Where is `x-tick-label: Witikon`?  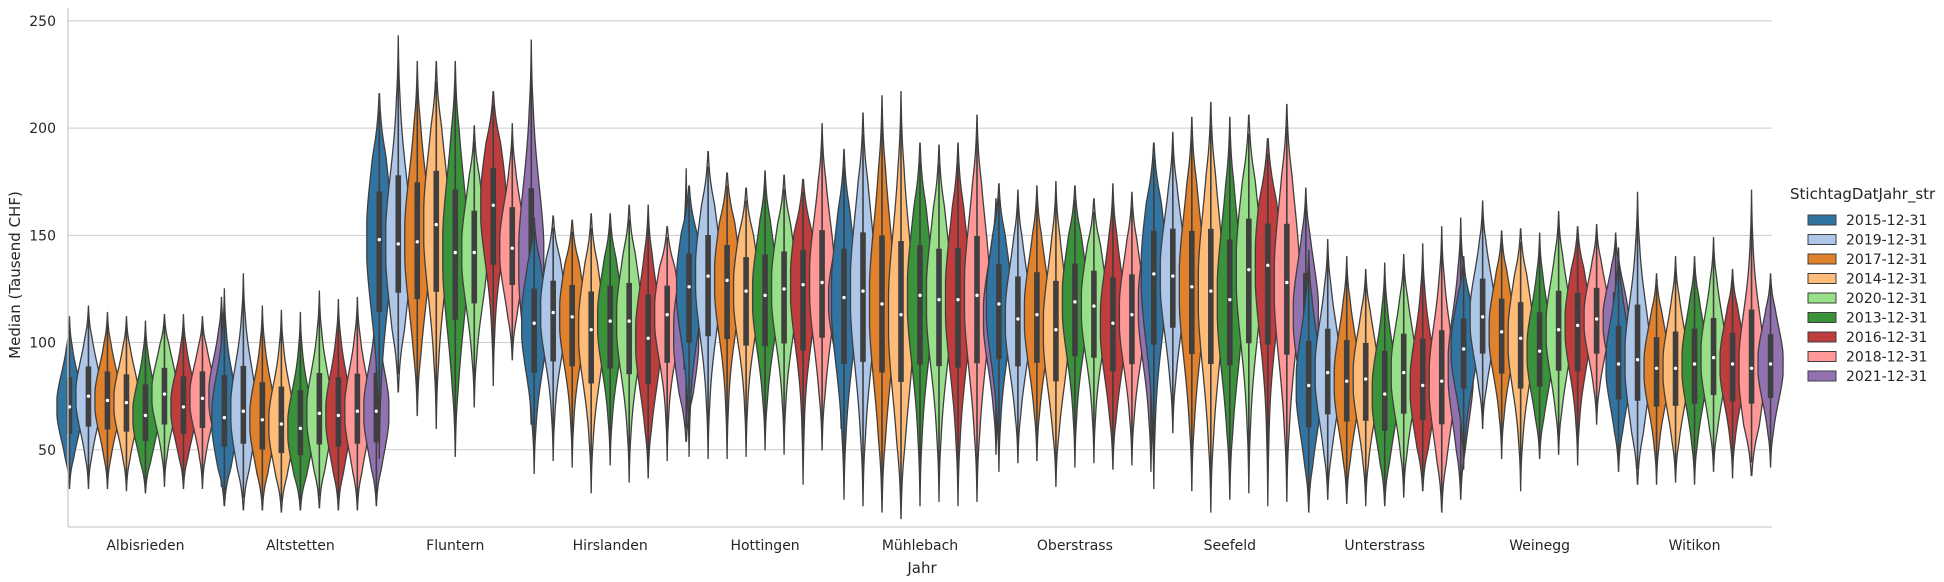
x-tick-label: Witikon is located at coordinates (1695, 546).